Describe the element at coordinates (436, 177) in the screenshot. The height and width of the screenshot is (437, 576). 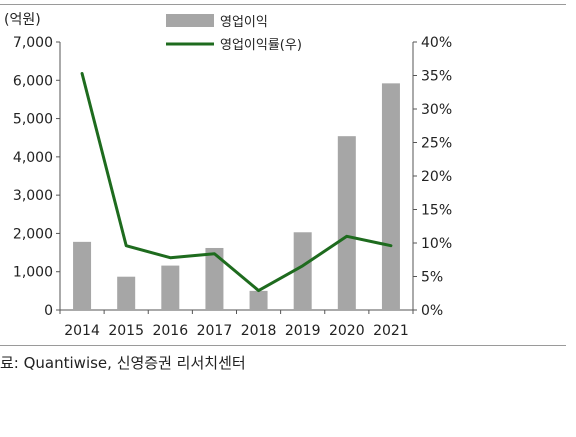
I see `y-right-tick-label: 20%` at that location.